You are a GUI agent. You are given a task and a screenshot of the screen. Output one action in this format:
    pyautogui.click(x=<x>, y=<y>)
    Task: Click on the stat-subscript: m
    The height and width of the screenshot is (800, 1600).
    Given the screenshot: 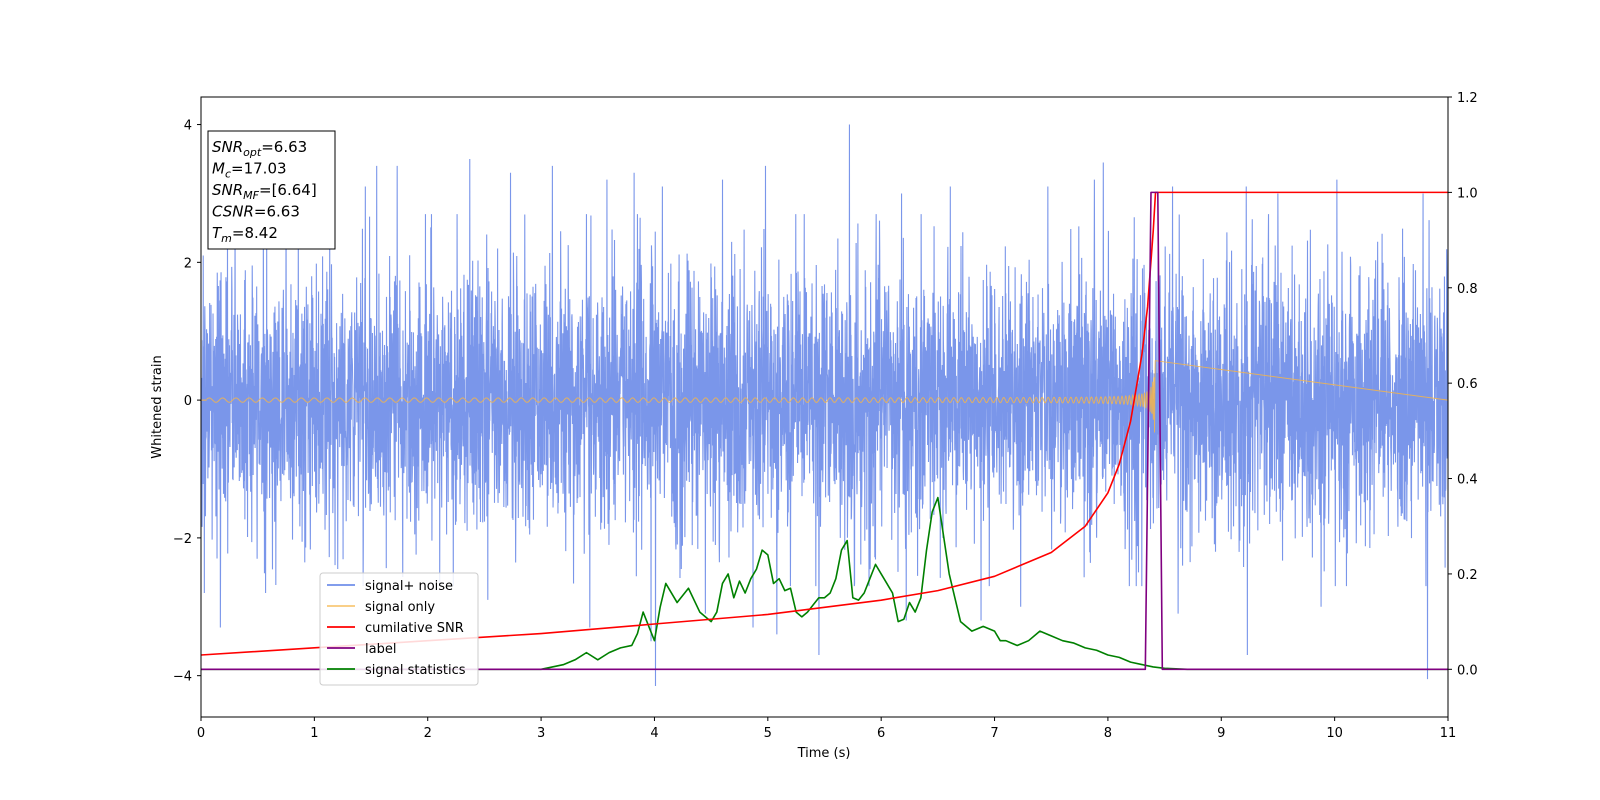 What is the action you would take?
    pyautogui.click(x=226, y=238)
    